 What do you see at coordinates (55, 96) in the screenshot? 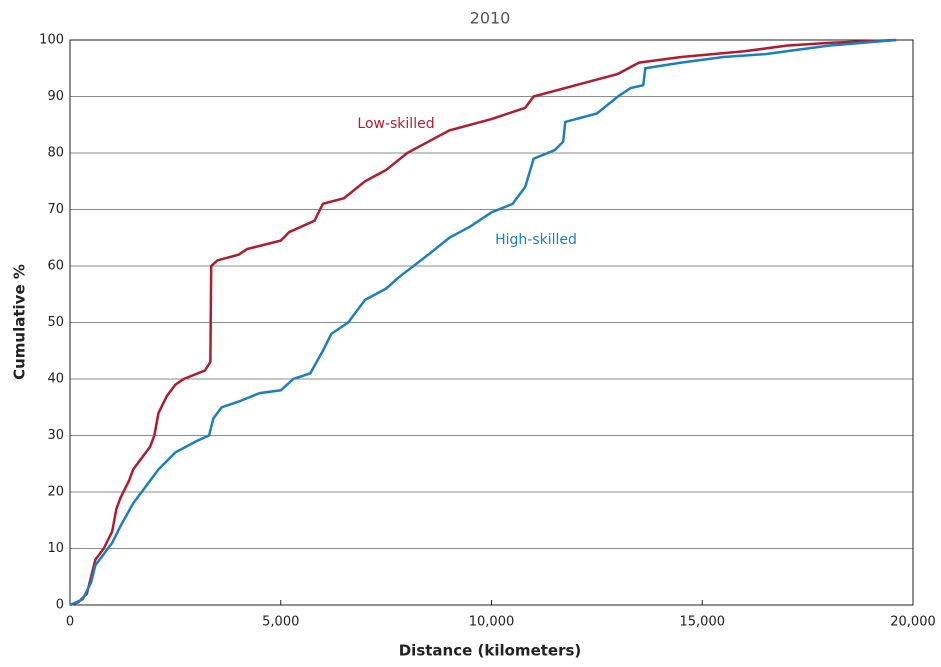
I see `y-tick-label: 90` at bounding box center [55, 96].